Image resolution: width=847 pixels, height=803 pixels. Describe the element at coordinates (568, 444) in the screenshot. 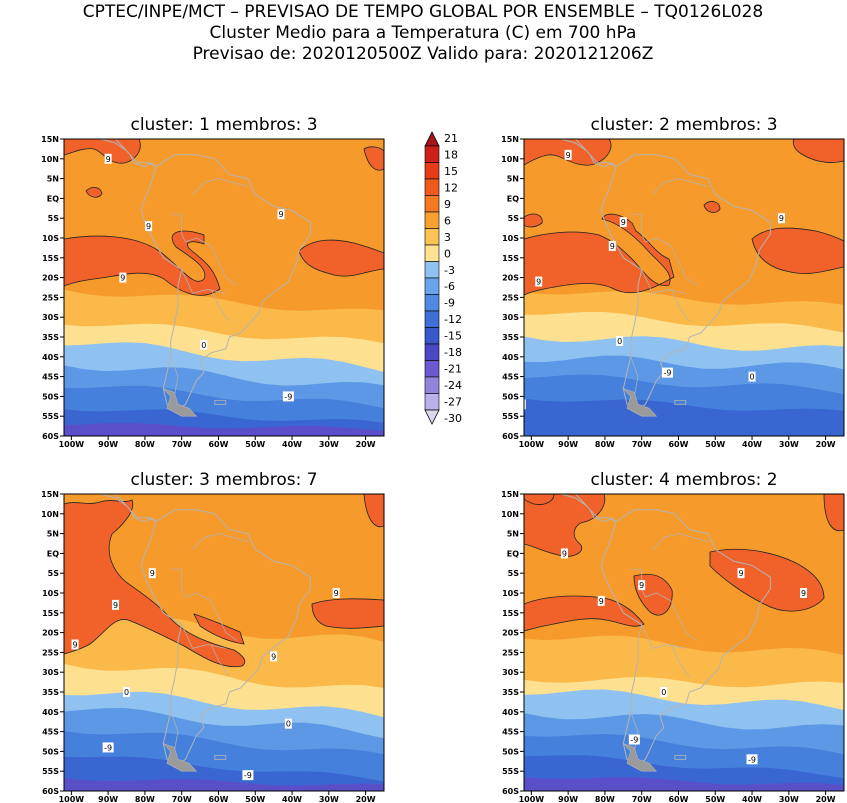

I see `lon-tick-label: 90W` at that location.